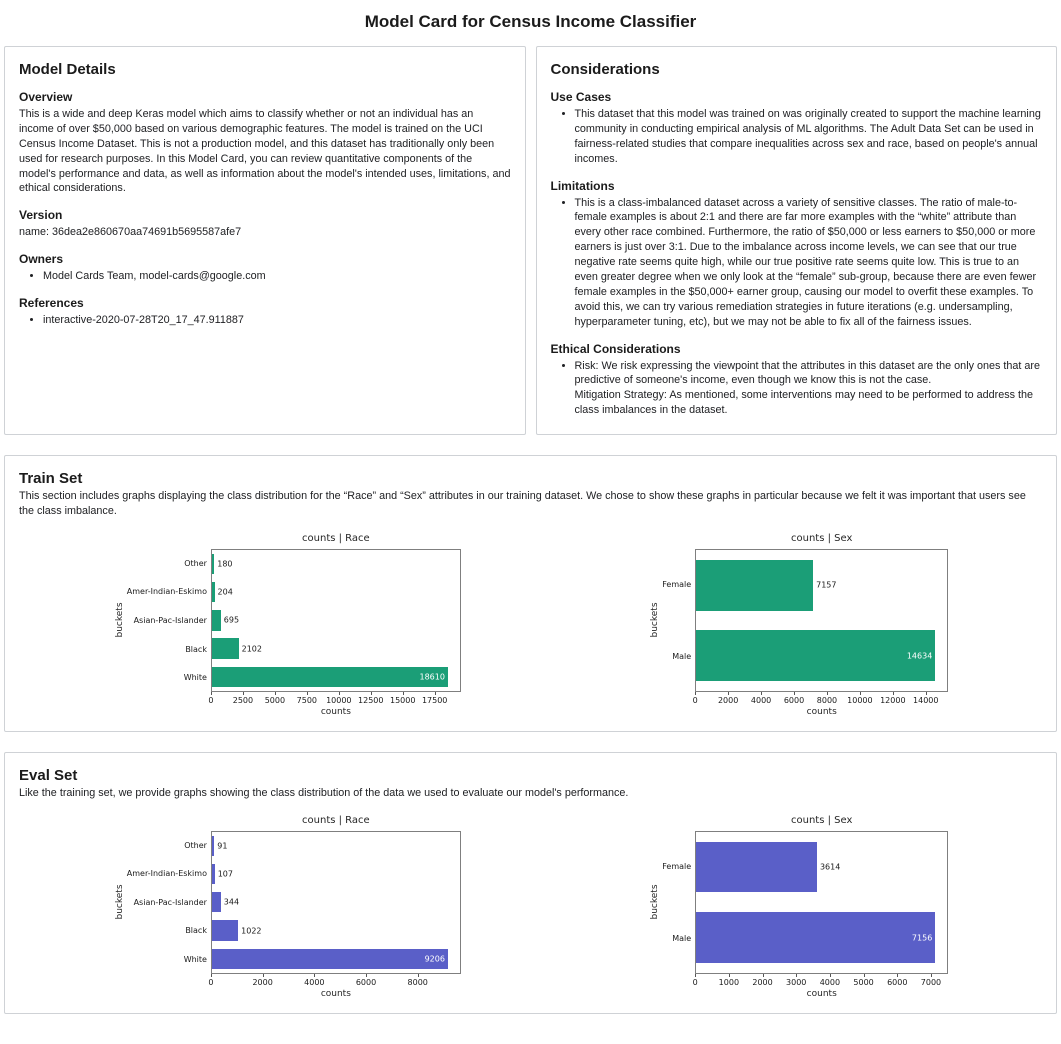  Describe the element at coordinates (926, 700) in the screenshot. I see `x-tick-label: 14000` at that location.